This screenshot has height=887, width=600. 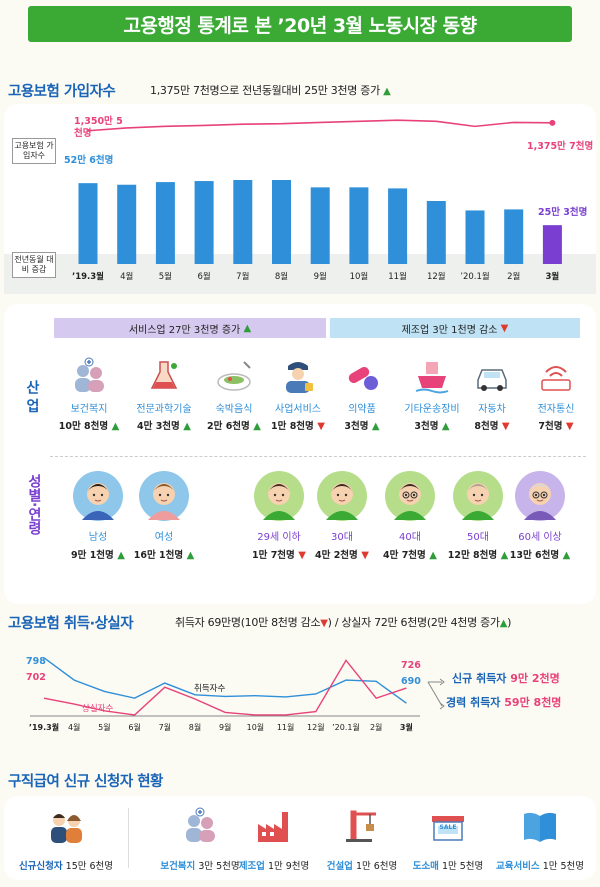 What do you see at coordinates (432, 394) in the screenshot?
I see `industry-item: 기타운송장비 3천명 ▲` at bounding box center [432, 394].